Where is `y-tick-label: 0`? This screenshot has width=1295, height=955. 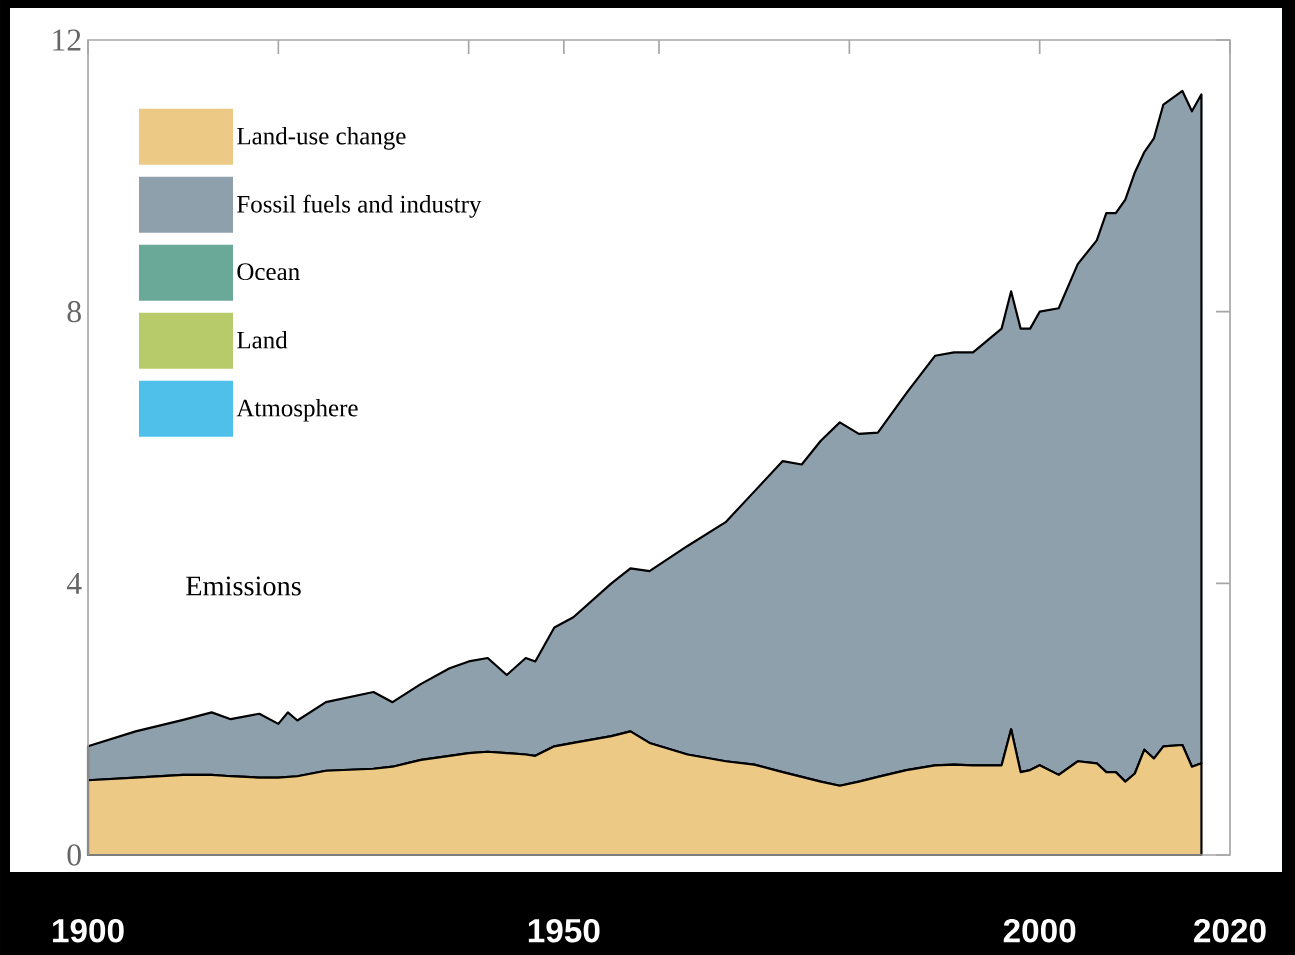 y-tick-label: 0 is located at coordinates (74, 855).